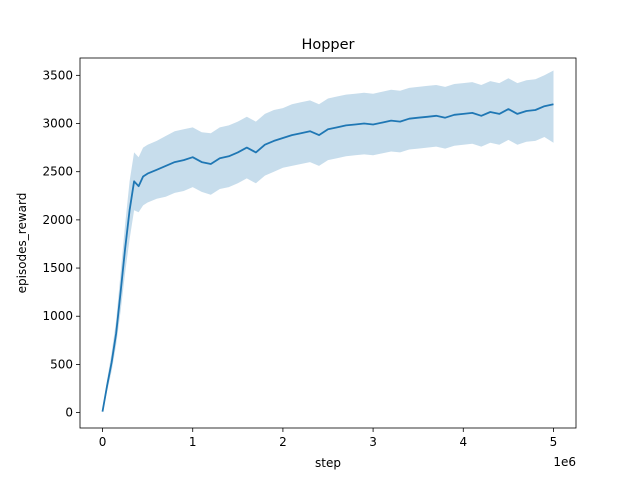  Describe the element at coordinates (57, 316) in the screenshot. I see `y-tick-label: 1000` at that location.